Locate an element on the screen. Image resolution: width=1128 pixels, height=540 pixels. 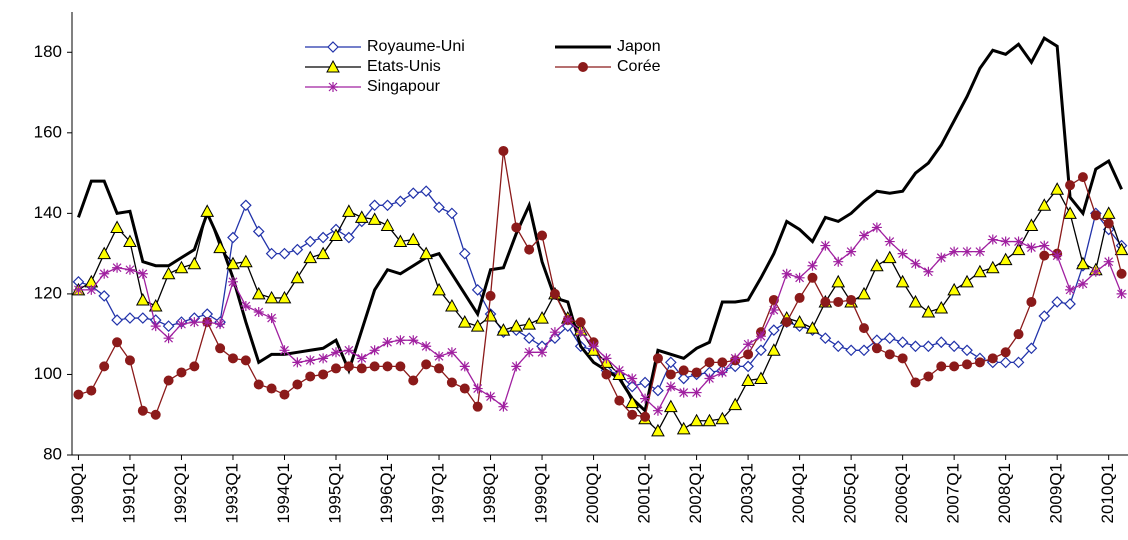
x-tick-label: 2009Q1 is located at coordinates (1056, 493).